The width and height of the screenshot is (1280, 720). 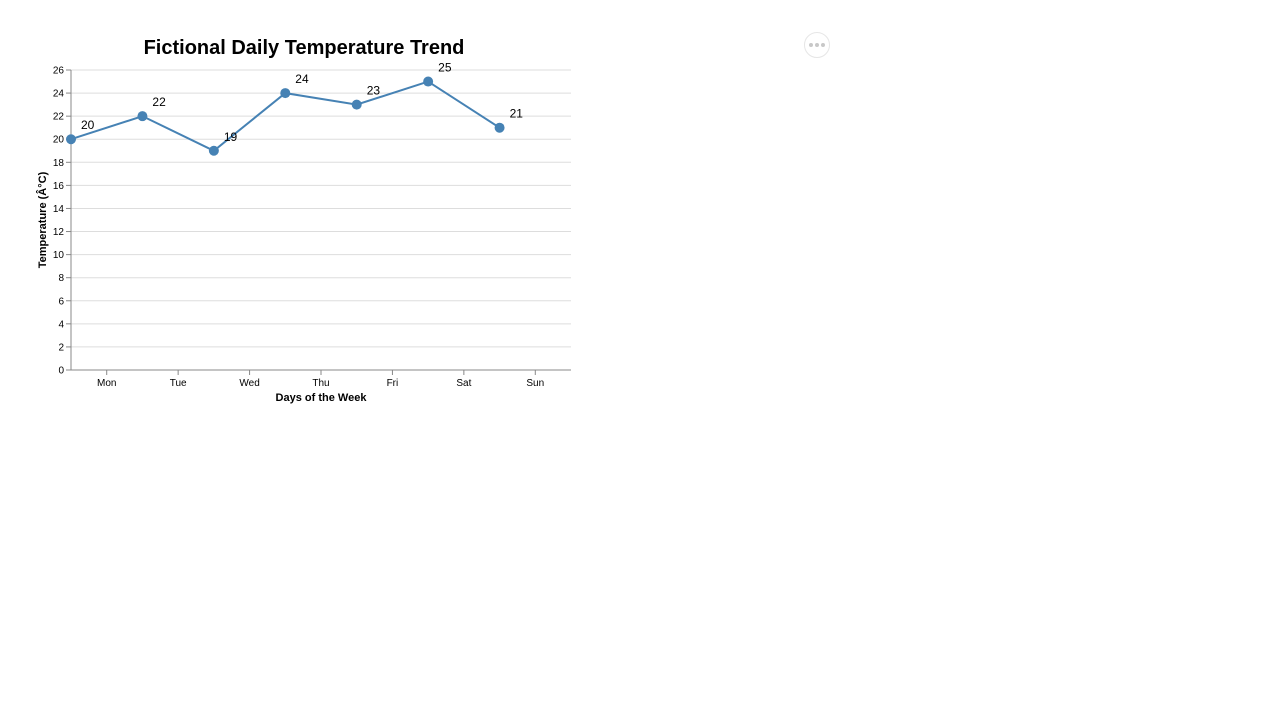 What do you see at coordinates (106, 383) in the screenshot?
I see `x-tick-label: Mon` at bounding box center [106, 383].